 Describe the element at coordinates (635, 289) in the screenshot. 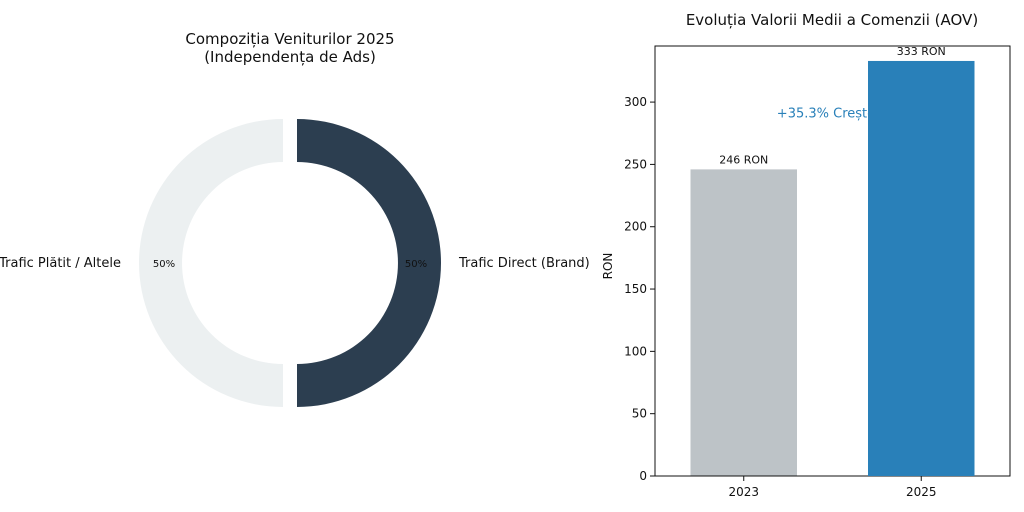

I see `y-tick-label: 150` at that location.